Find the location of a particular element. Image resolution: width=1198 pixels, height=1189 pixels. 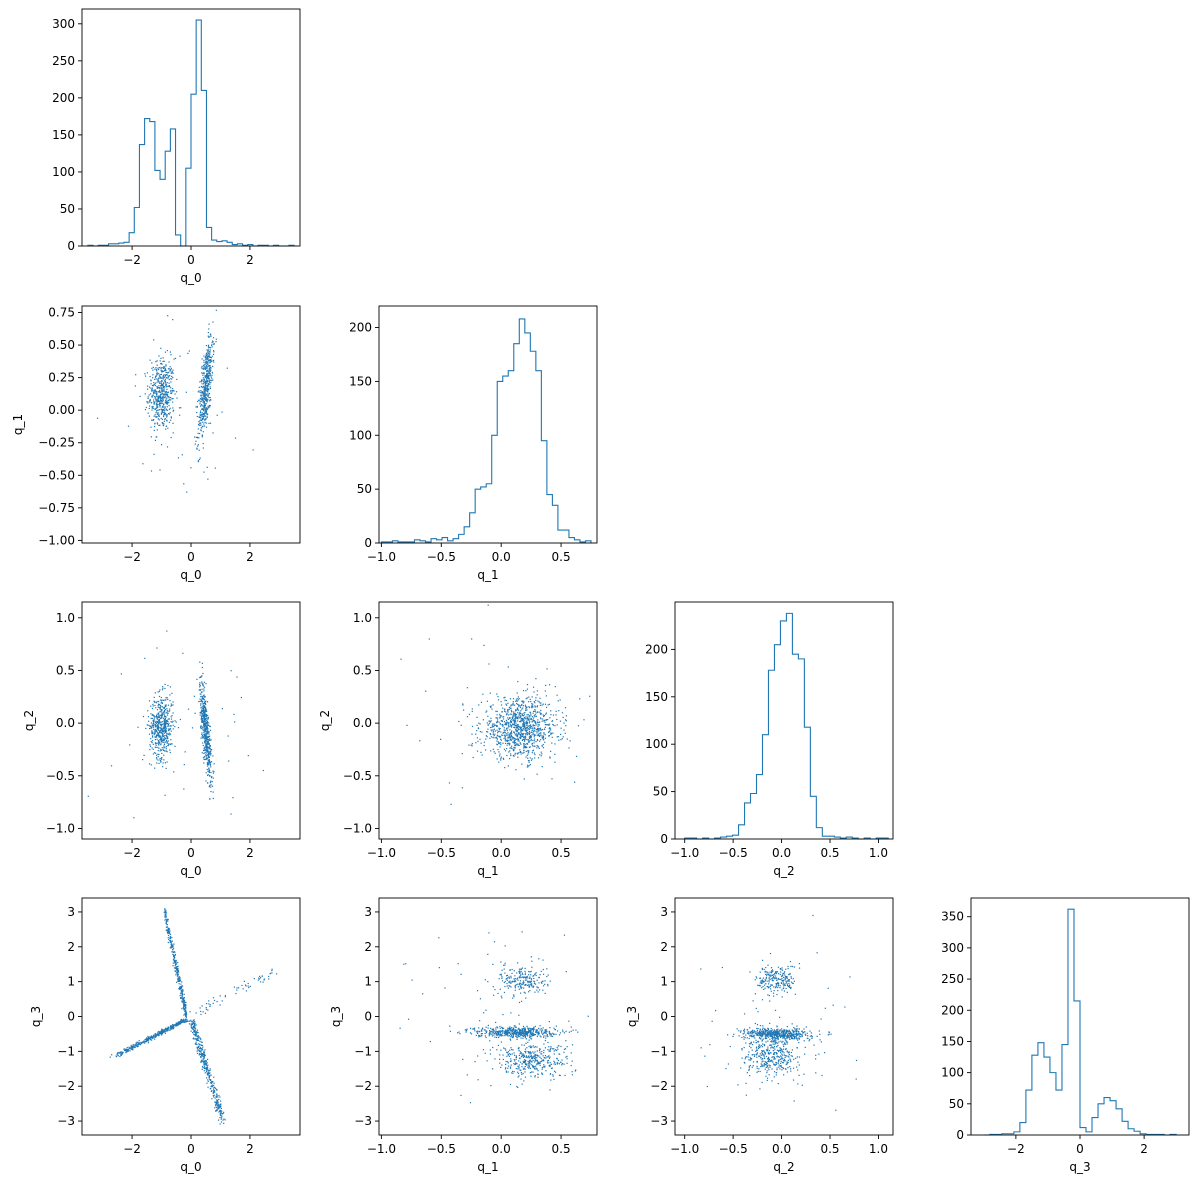

x-tick-label: 0 is located at coordinates (191, 260).